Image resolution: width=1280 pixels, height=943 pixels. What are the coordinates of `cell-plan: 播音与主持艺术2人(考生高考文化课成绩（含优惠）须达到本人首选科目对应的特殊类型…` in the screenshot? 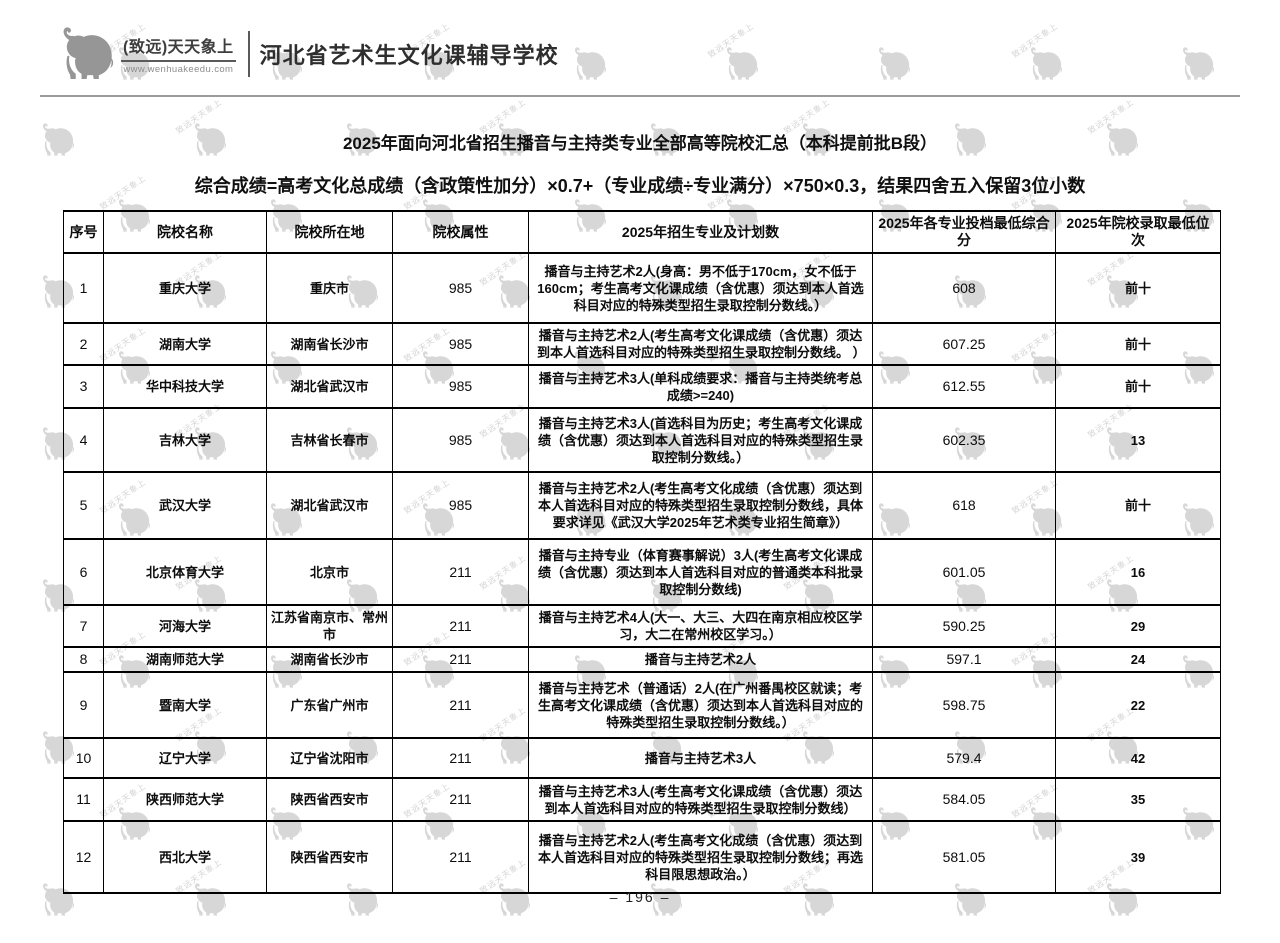 It's located at (700, 344).